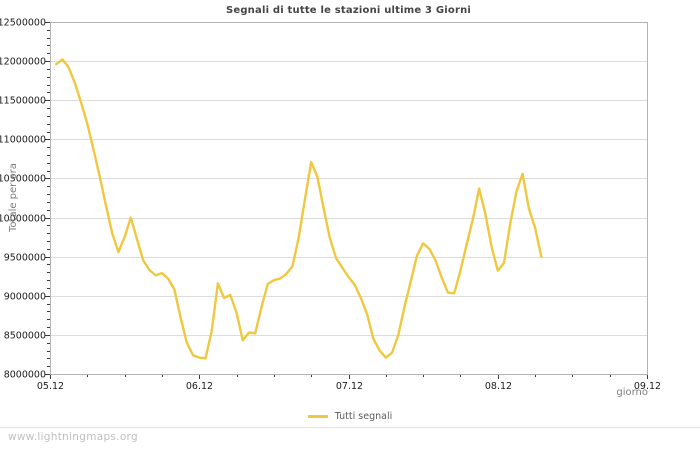 The height and width of the screenshot is (450, 700). I want to click on chart-legend: Tutti segnali, so click(350, 416).